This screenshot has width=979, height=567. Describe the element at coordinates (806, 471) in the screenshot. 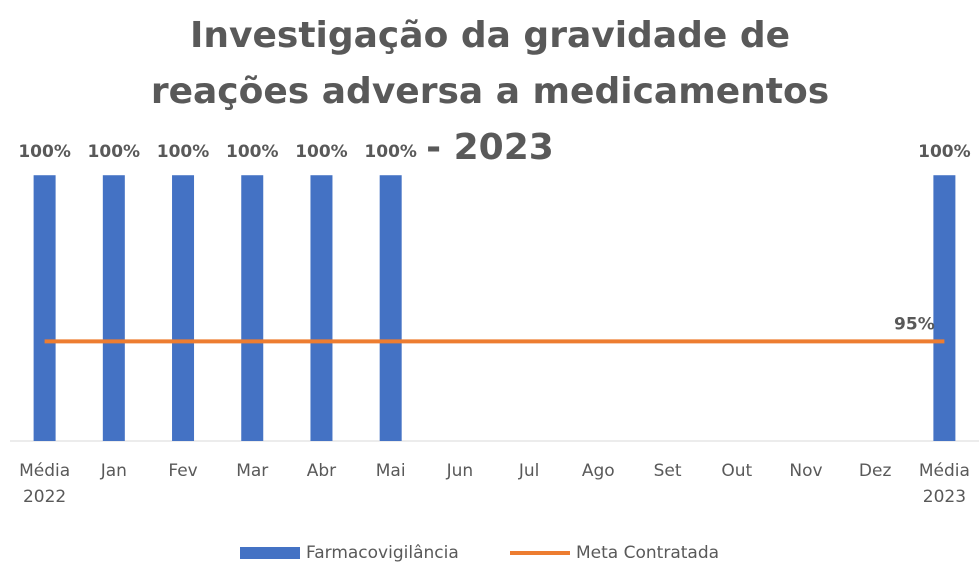

I see `x-tick-label: Nov` at that location.